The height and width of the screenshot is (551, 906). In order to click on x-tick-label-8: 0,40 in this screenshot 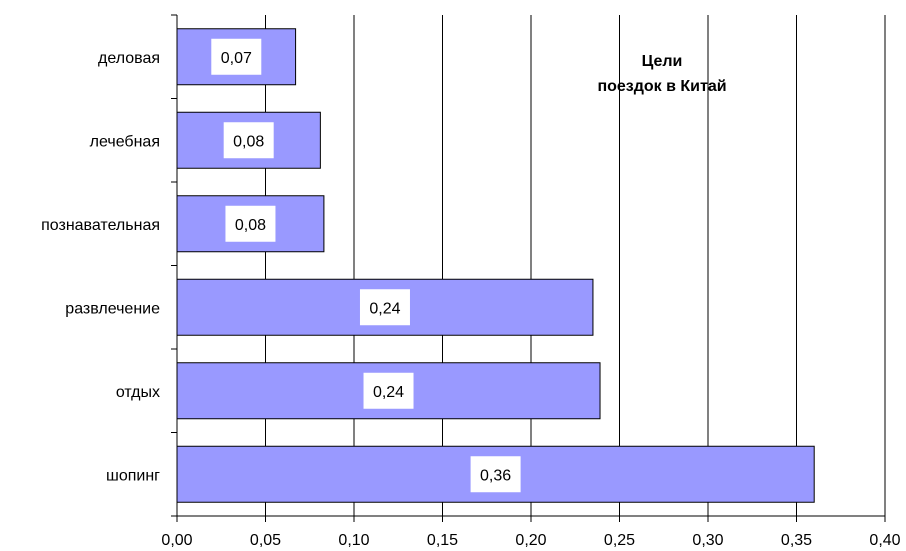, I will do `click(884, 540)`.